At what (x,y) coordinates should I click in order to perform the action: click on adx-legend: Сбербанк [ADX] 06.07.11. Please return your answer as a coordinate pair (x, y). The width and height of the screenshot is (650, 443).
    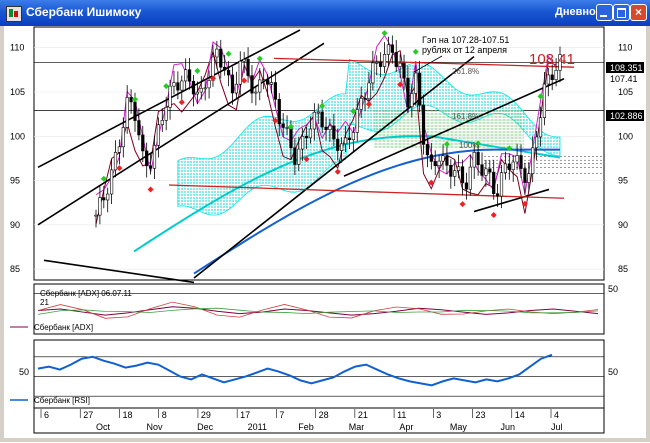
    Looking at the image, I should click on (86, 293).